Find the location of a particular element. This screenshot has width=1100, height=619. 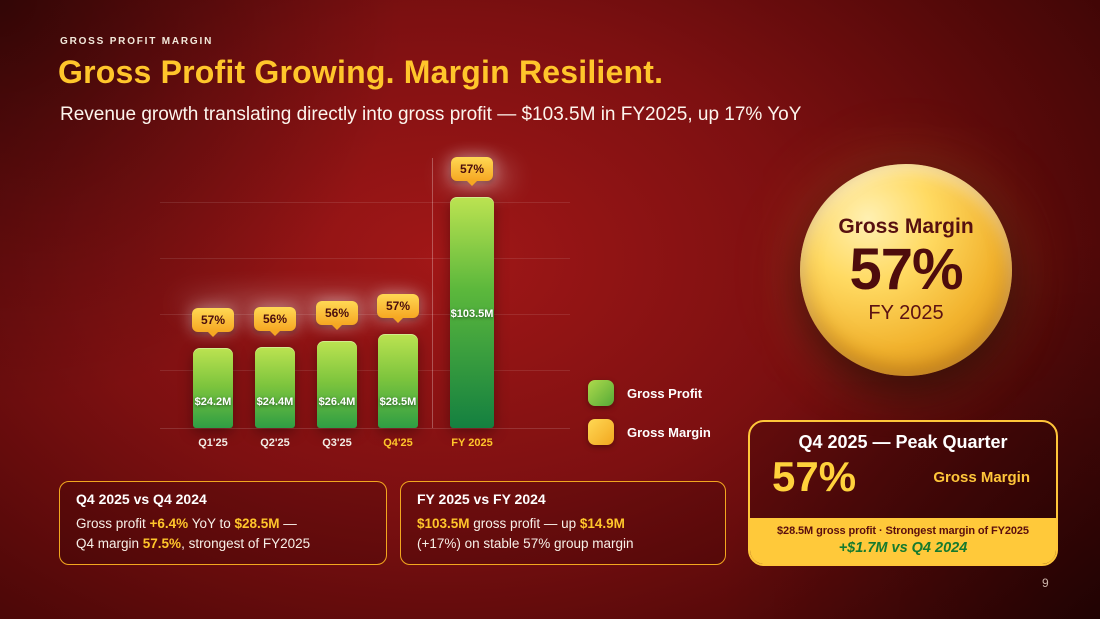

bar-group-fy: 57% $103.5M FY 2025 is located at coordinates (472, 303).